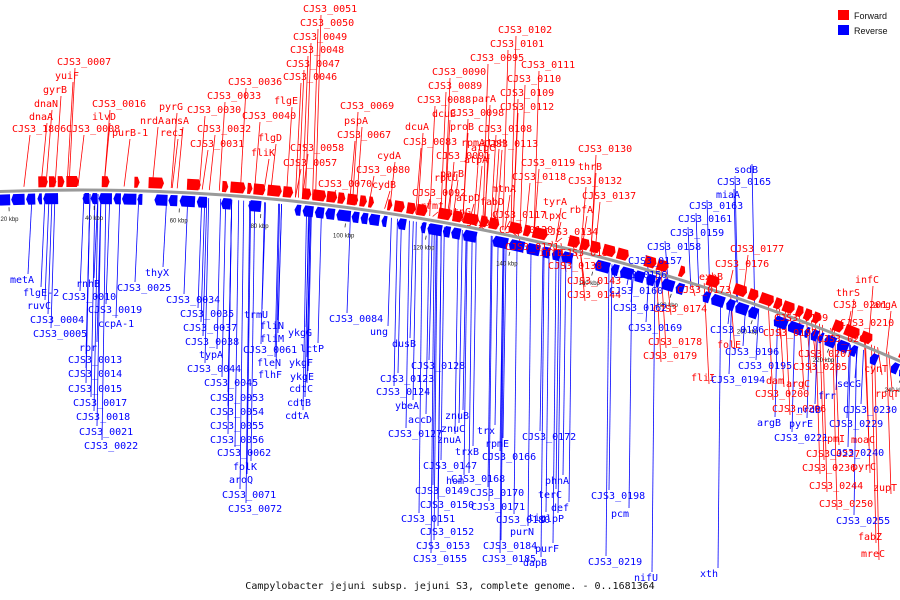  I want to click on forward-gene-label: dam, so click(775, 381).